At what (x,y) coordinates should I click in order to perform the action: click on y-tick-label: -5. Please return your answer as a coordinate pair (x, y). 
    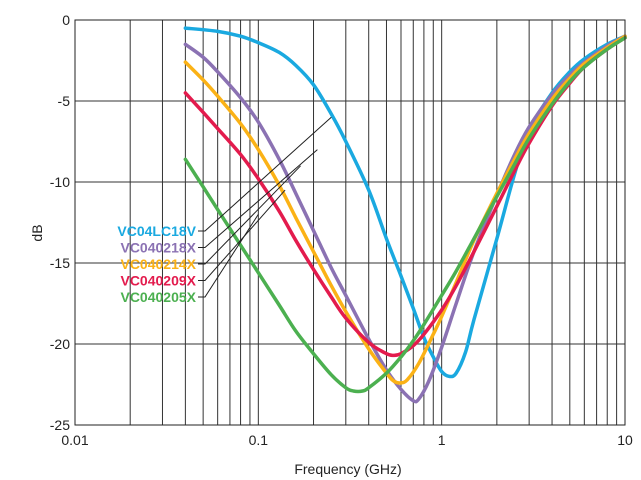
    Looking at the image, I should click on (64, 101).